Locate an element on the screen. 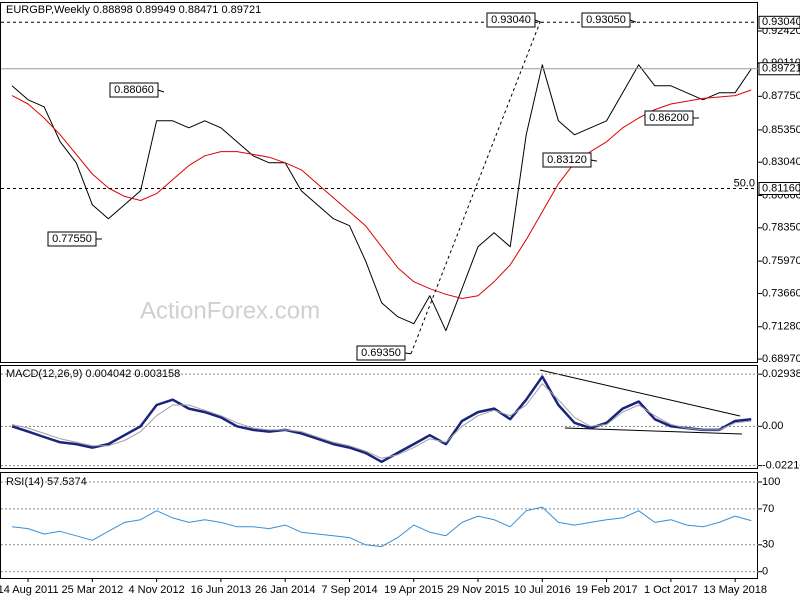 The height and width of the screenshot is (600, 800). y-tick-label: 100 is located at coordinates (771, 482).